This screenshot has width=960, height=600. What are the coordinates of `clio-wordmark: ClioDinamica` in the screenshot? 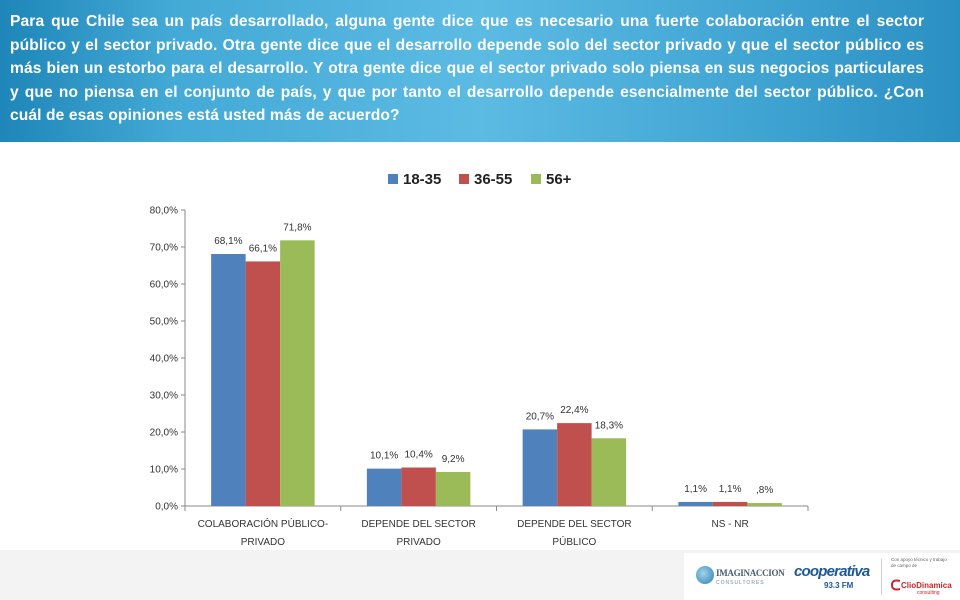 It's located at (926, 585).